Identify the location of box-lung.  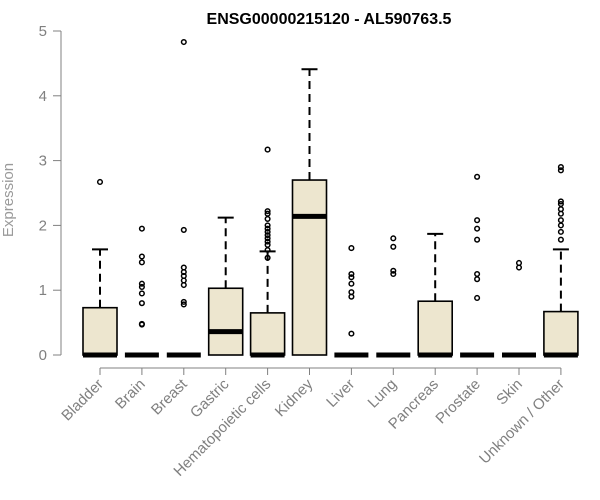
(393, 296).